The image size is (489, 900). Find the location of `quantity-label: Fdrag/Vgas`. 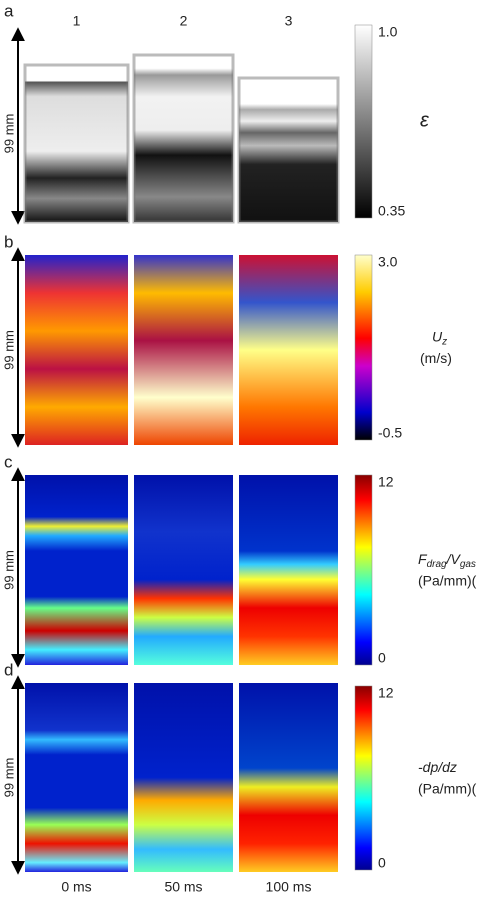

quantity-label: Fdrag/Vgas is located at coordinates (447, 560).